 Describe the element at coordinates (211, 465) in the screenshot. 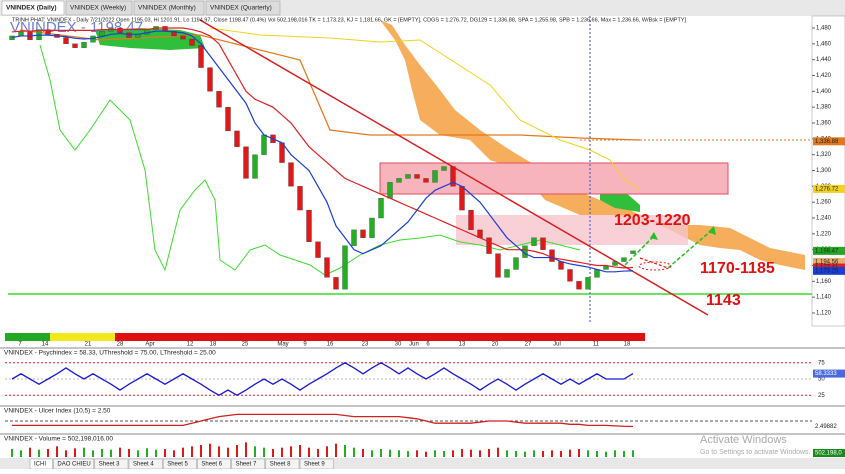

I see `sheet-tab-label: Sheet 6` at that location.